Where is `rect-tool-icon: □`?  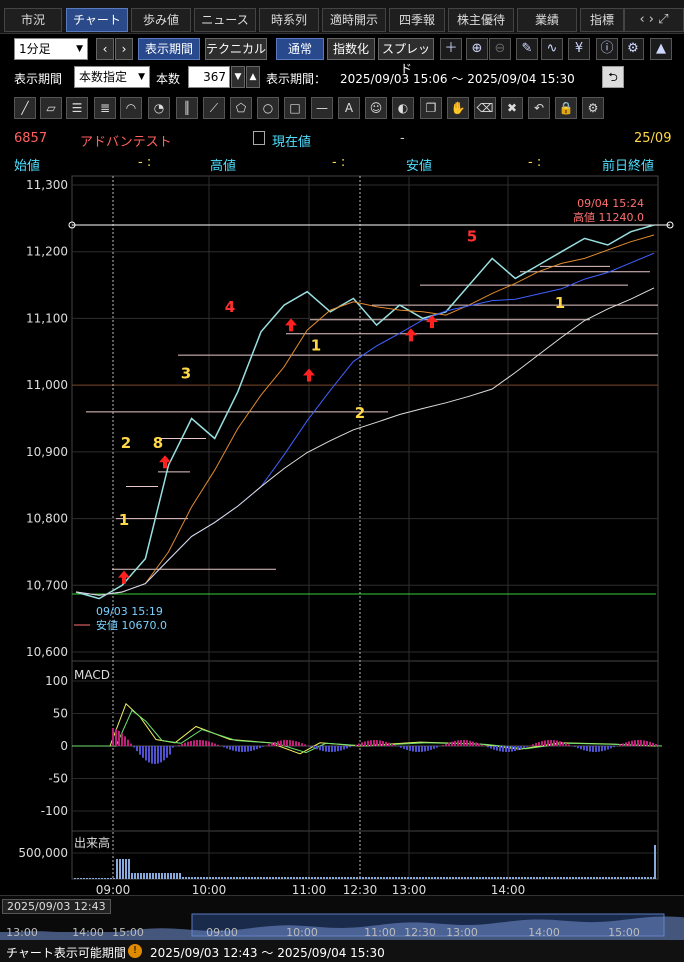 rect-tool-icon: □ is located at coordinates (295, 108).